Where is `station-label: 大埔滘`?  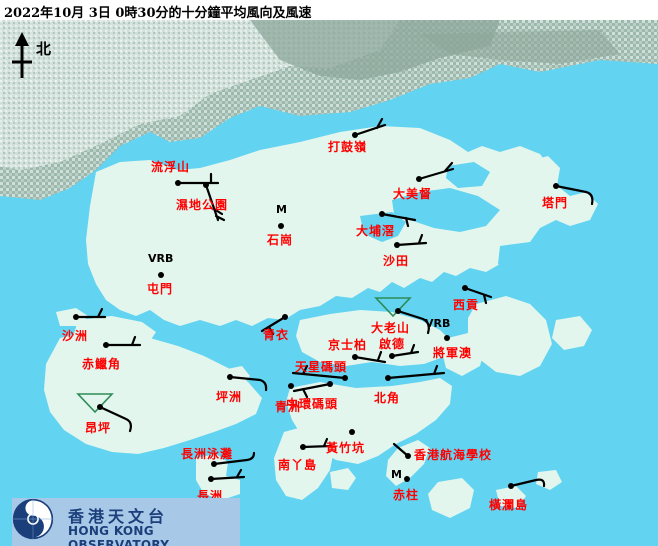
station-label: 大埔滘 is located at coordinates (376, 231).